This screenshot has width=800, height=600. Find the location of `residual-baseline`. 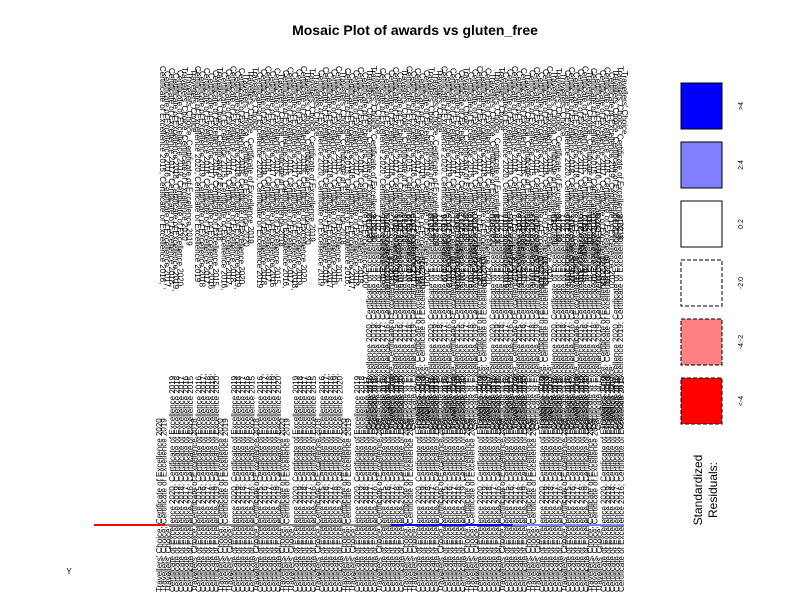

residual-baseline is located at coordinates (359, 525).